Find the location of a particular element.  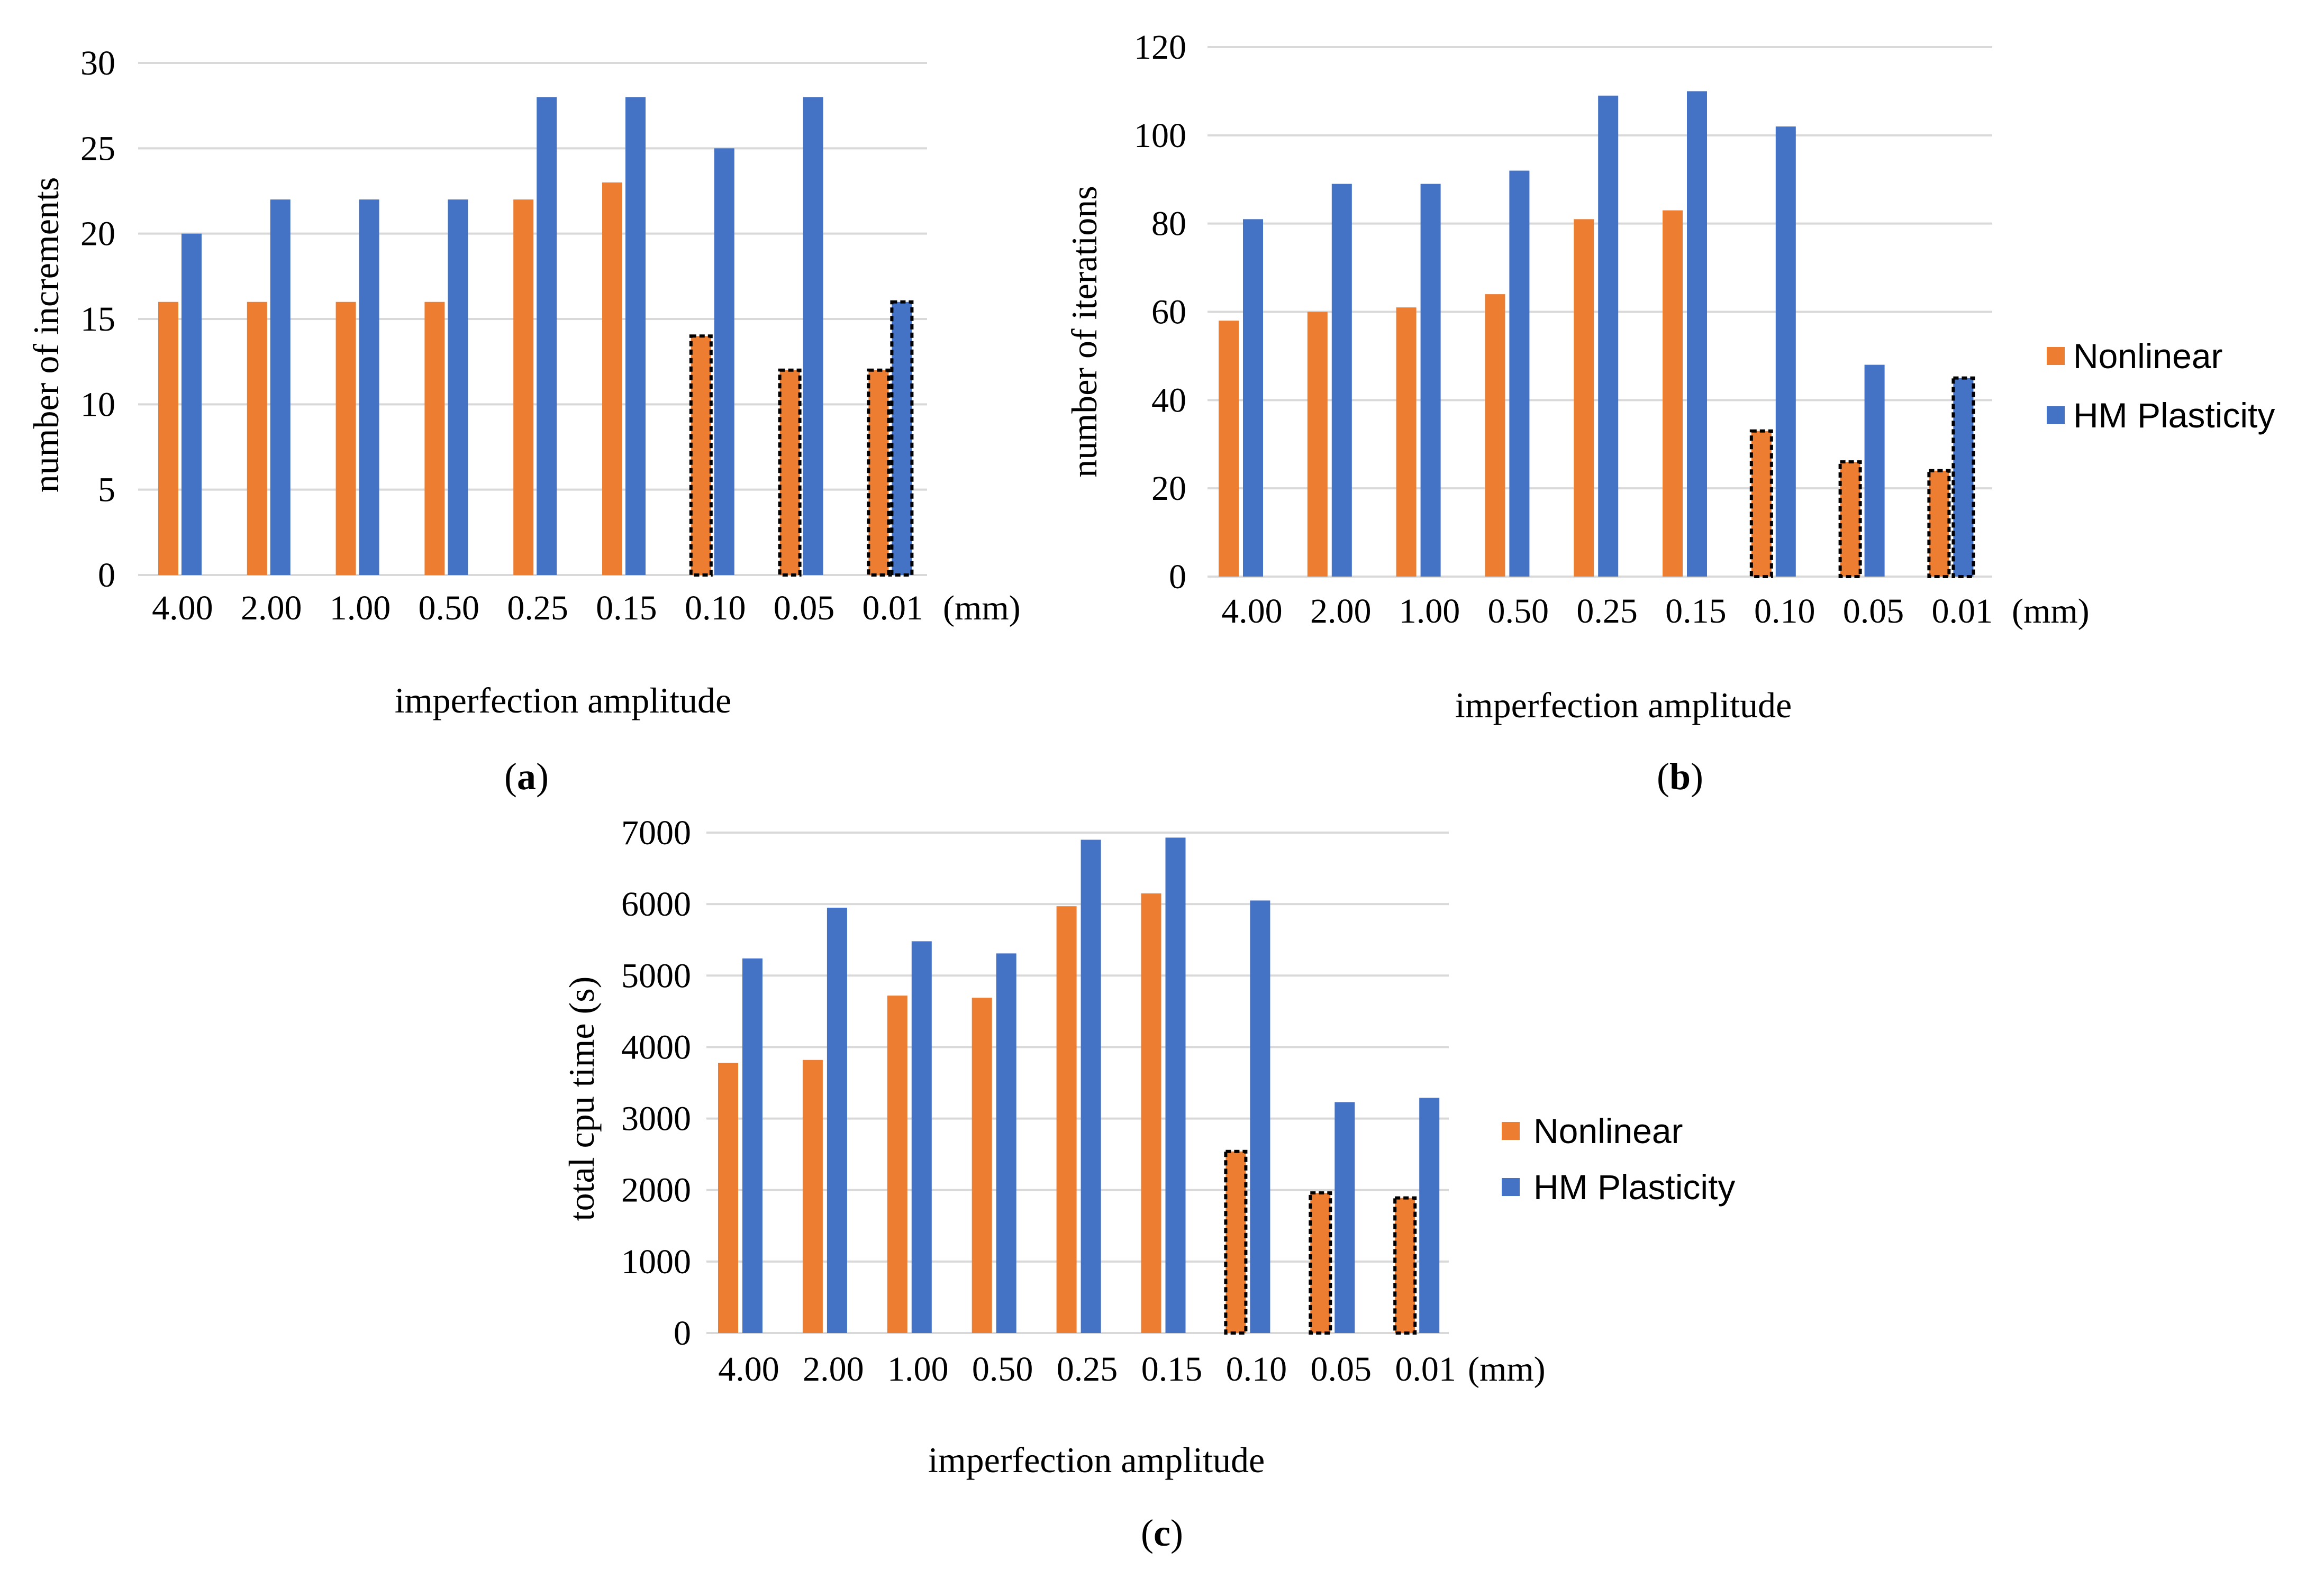

chart-c-x-axis-title: imperfection amplitude is located at coordinates (1096, 1460).